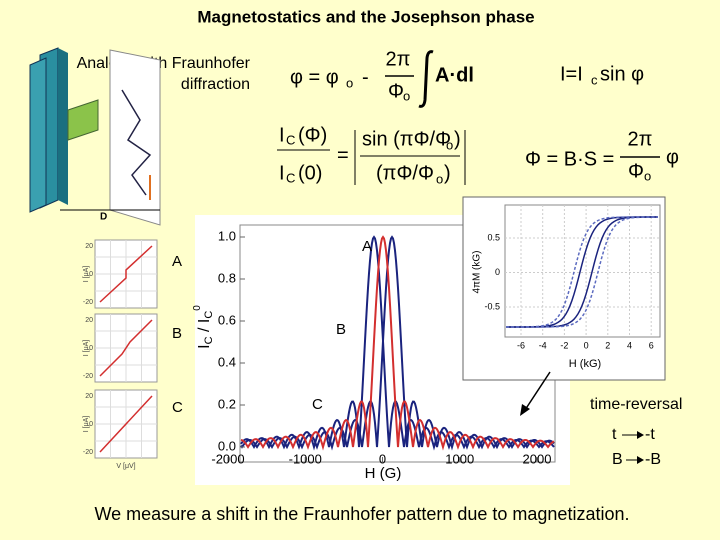 This screenshot has height=540, width=720. I want to click on equation: φ, so click(672, 157).